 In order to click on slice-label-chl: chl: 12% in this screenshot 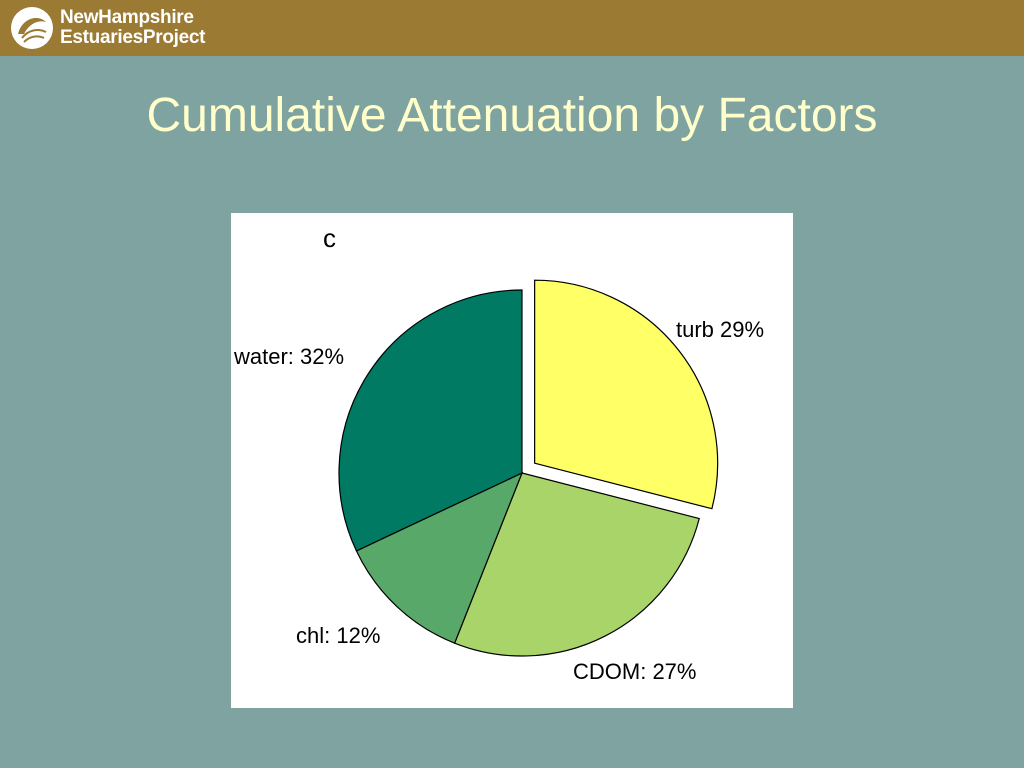, I will do `click(338, 635)`.